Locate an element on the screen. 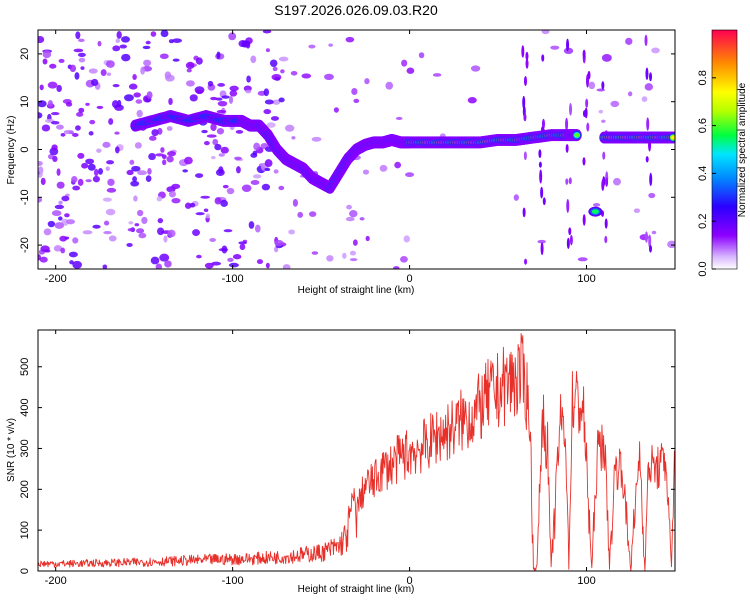 This screenshot has width=750, height=600. spectrogram-y-tick-label: -10 is located at coordinates (25, 197).